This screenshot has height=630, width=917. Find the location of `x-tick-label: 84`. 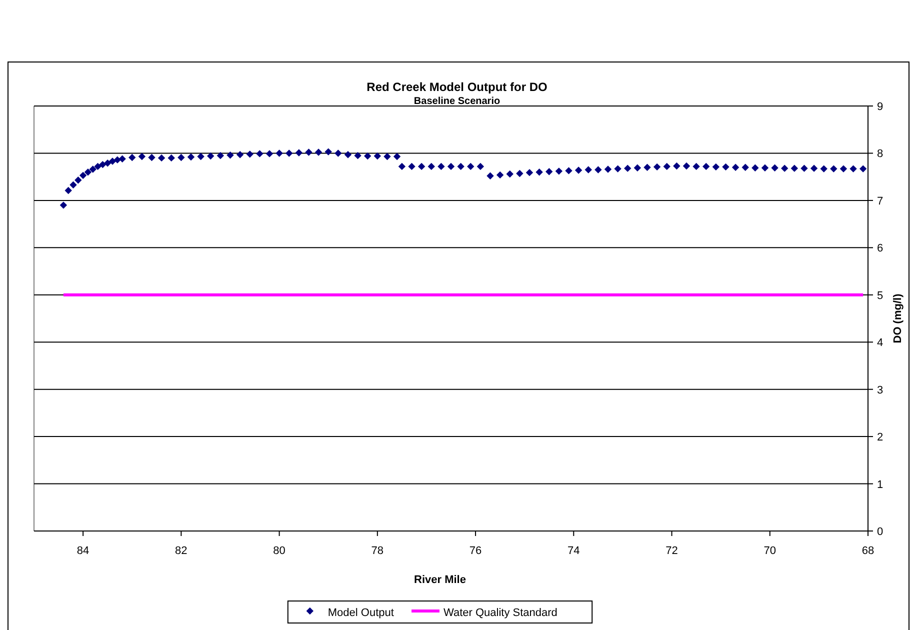

x-tick-label: 84 is located at coordinates (83, 551).